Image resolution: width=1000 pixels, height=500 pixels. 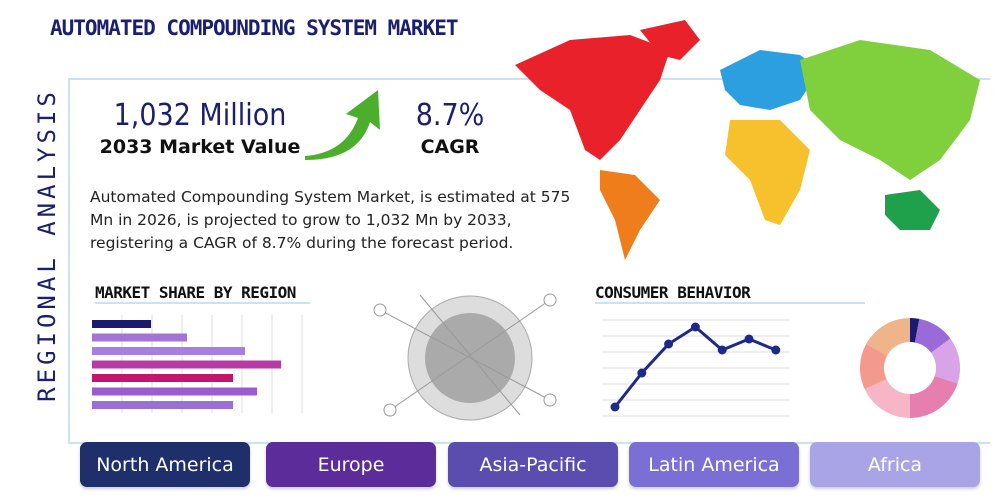 I want to click on network-globe, so click(x=465, y=357).